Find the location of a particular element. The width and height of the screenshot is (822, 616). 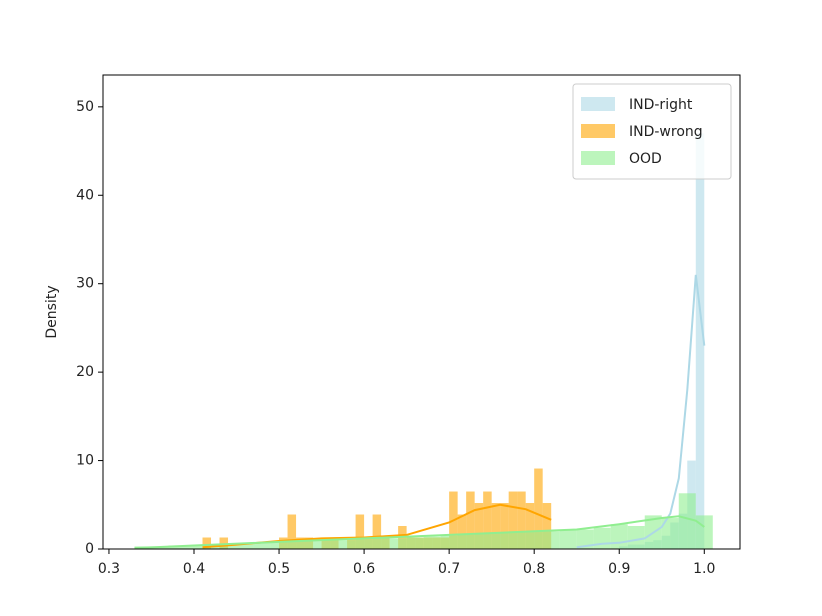

y-tick-label: 0 is located at coordinates (89, 549).